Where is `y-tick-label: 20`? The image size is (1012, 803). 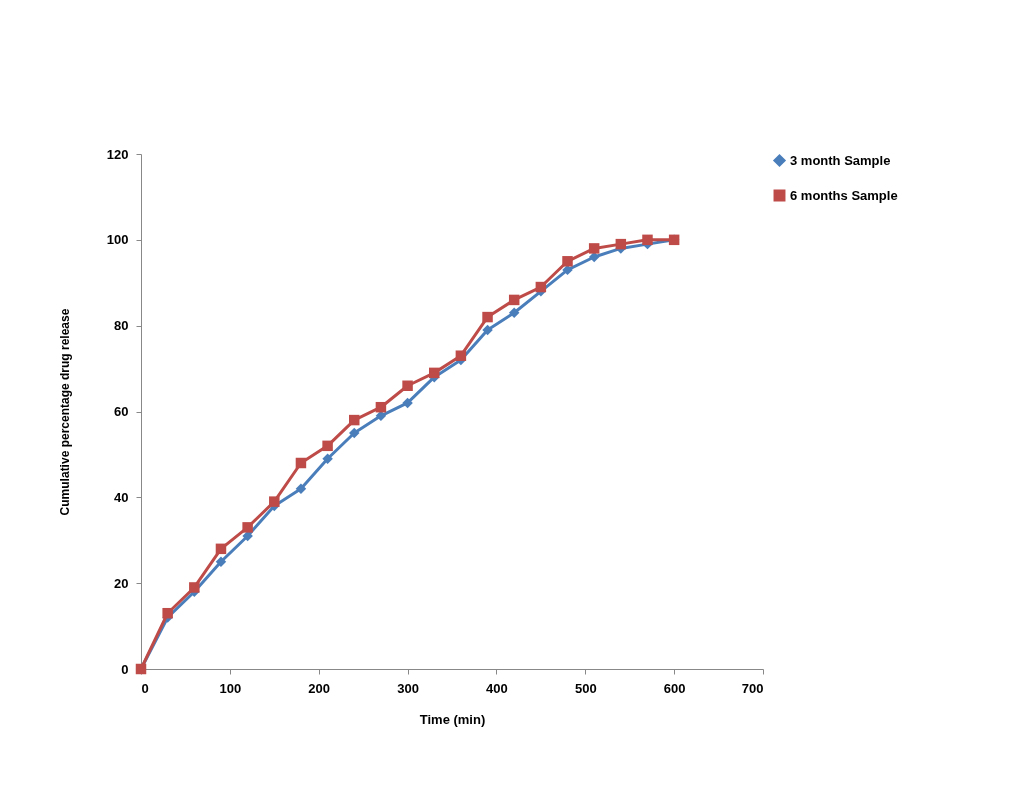 y-tick-label: 20 is located at coordinates (121, 583).